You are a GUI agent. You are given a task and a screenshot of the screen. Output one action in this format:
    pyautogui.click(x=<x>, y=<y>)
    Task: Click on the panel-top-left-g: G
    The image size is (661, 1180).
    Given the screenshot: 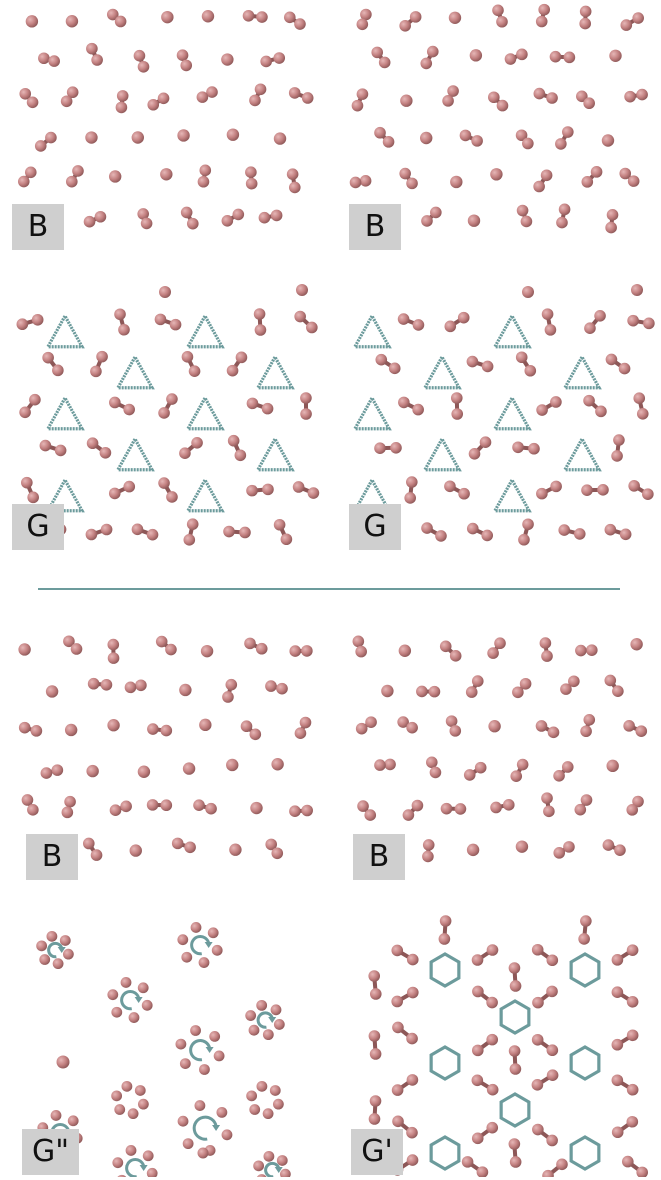 What is the action you would take?
    pyautogui.click(x=165, y=415)
    